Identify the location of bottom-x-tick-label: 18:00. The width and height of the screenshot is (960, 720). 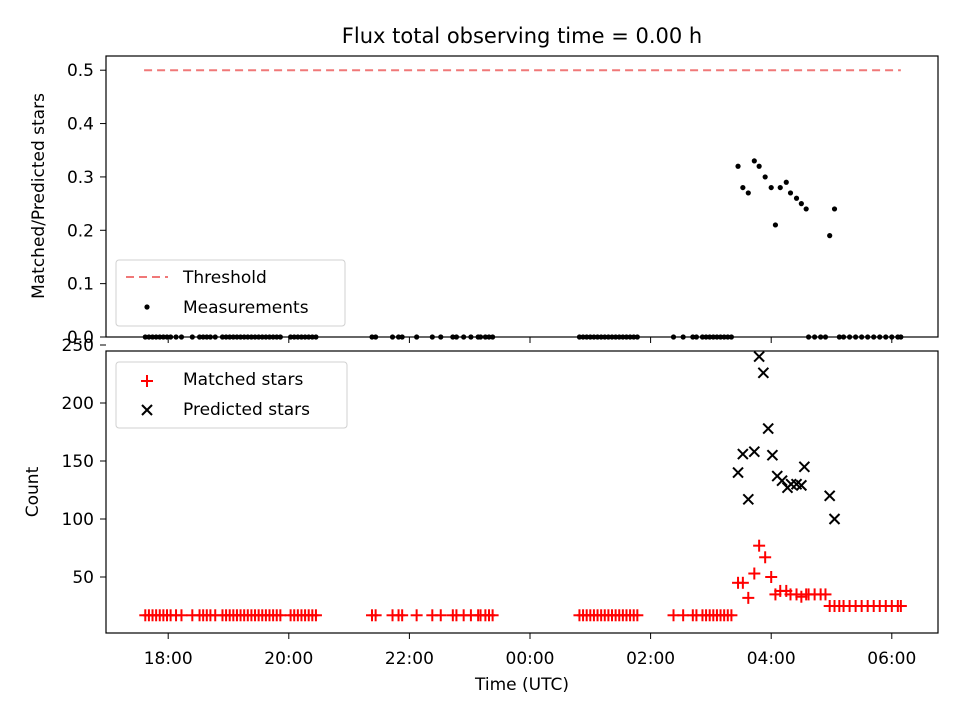
(168, 659).